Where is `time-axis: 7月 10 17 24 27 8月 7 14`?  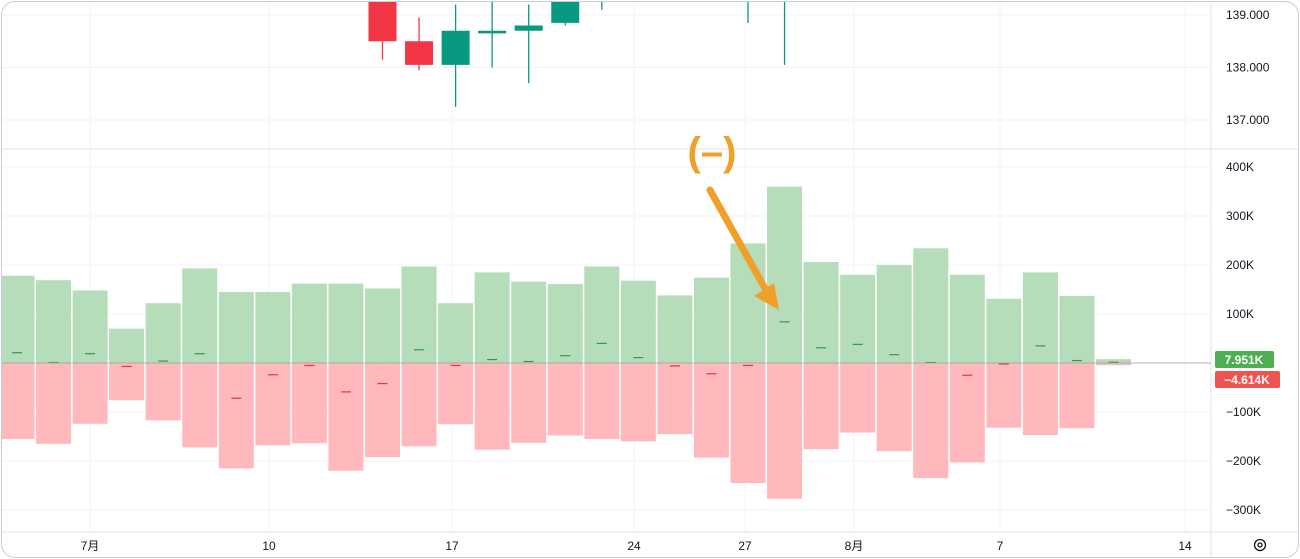 time-axis: 7月 10 17 24 27 8月 7 14 is located at coordinates (636, 546).